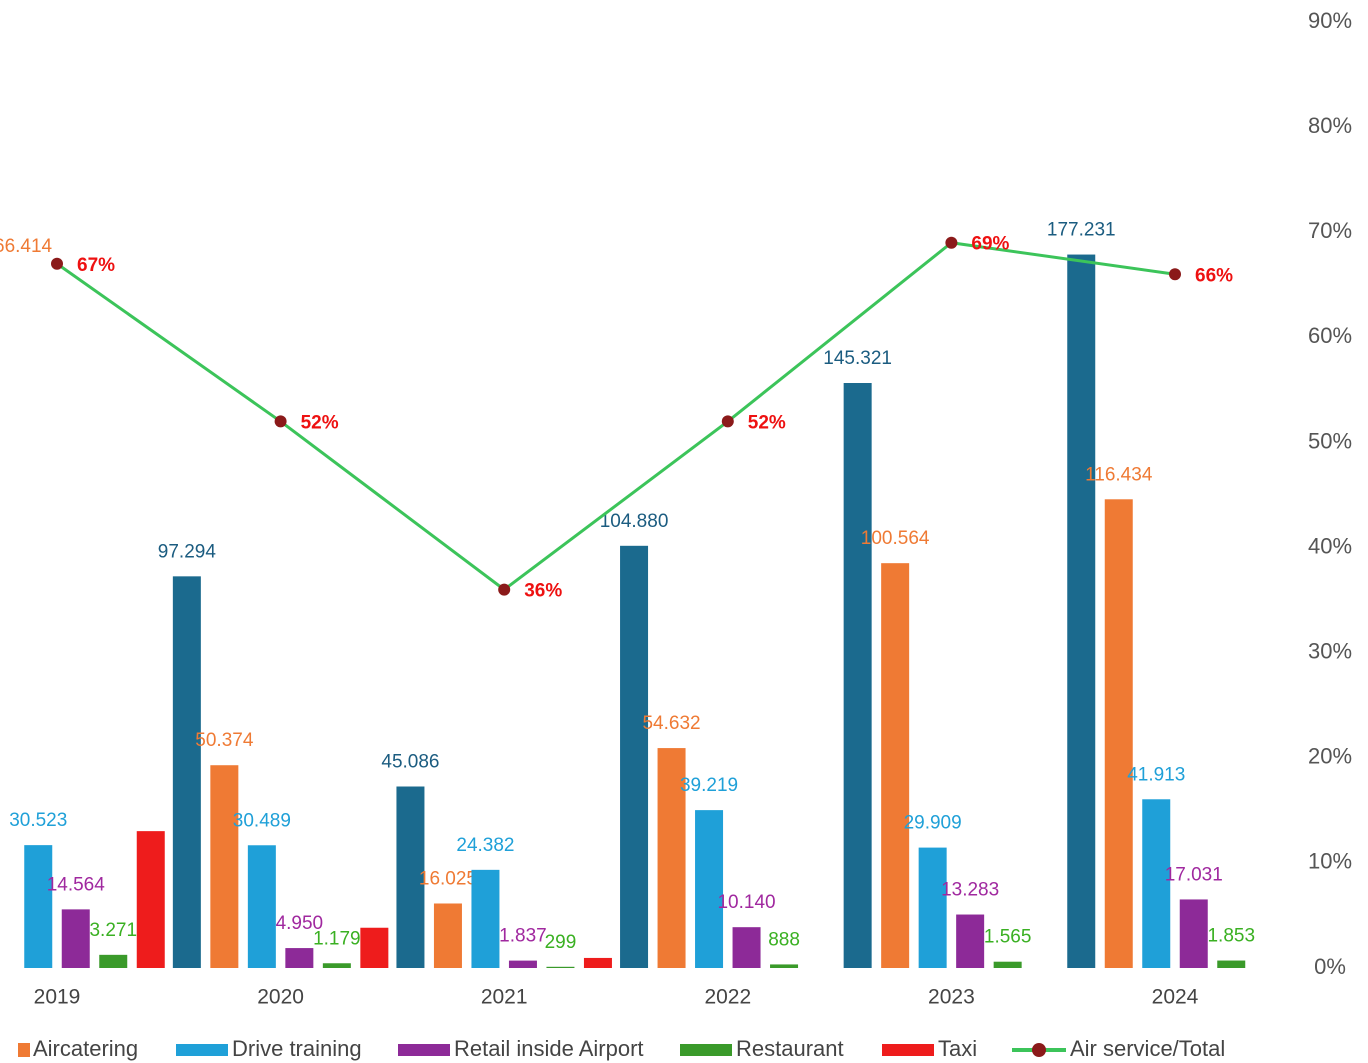 Image resolution: width=1368 pixels, height=1063 pixels. I want to click on data-label: 10.140, so click(746, 902).